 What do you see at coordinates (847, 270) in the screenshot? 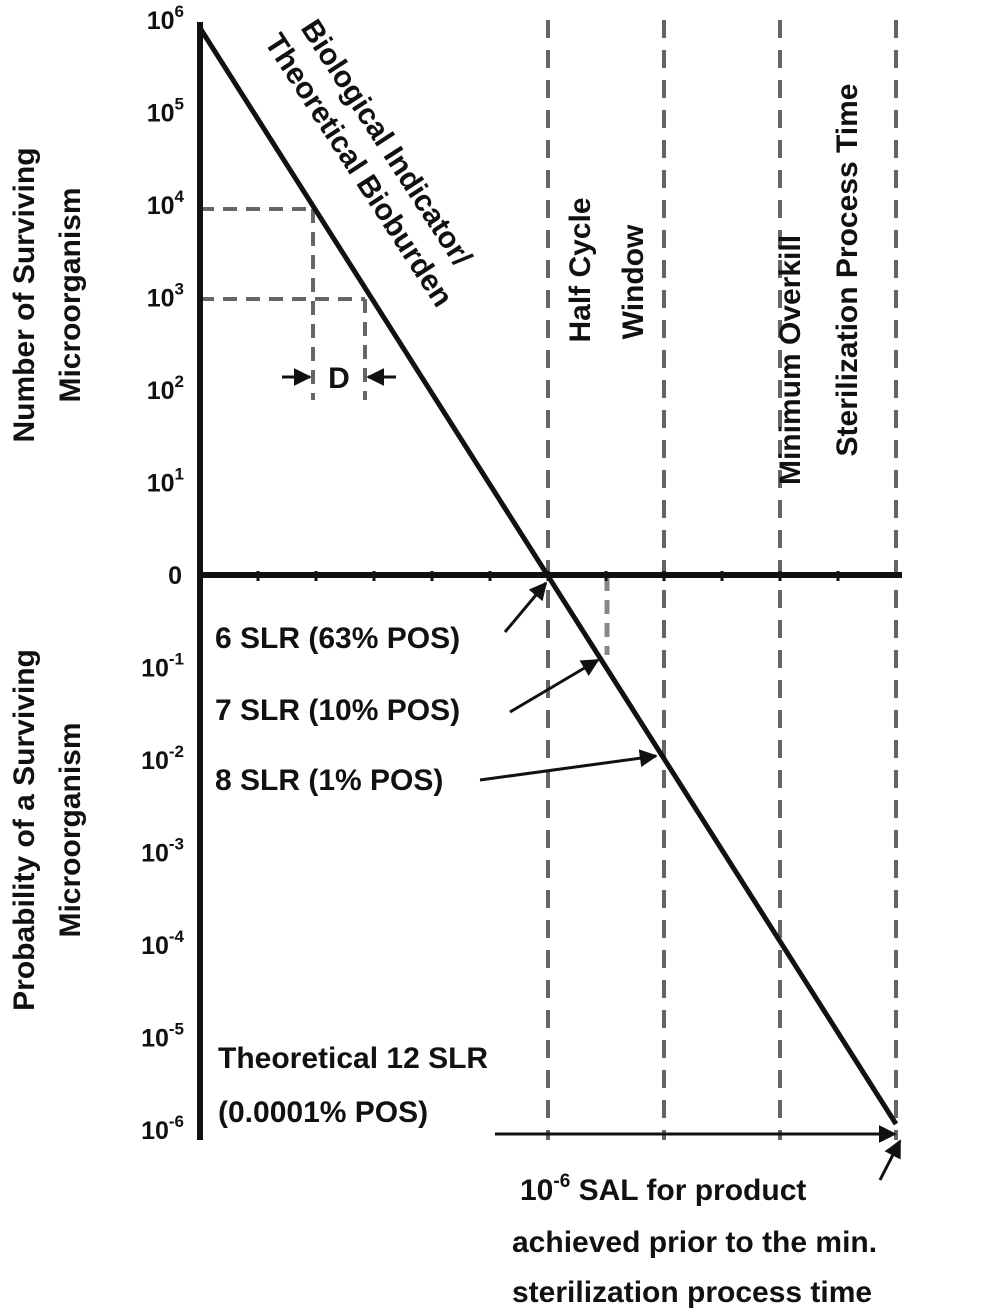
I see `min-overkill-label-line2: Sterilization Process Time` at bounding box center [847, 270].